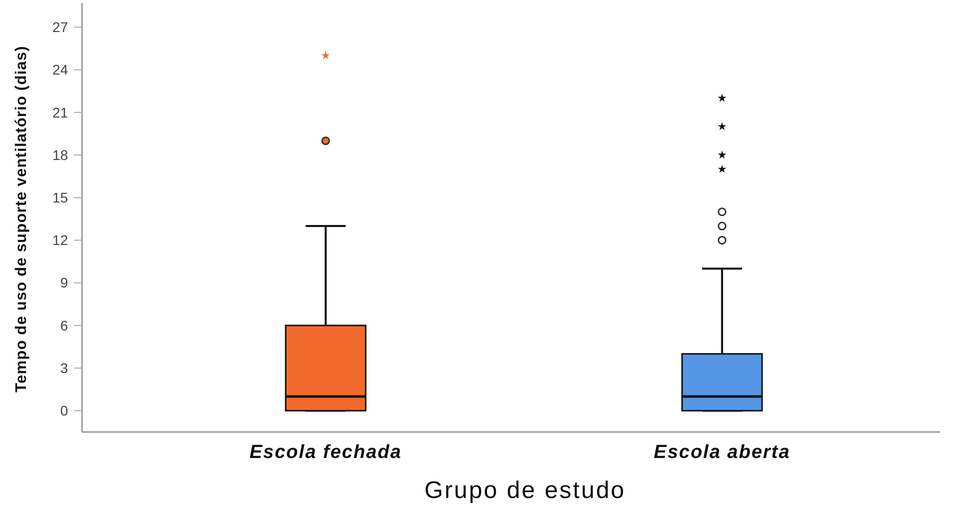 Image resolution: width=956 pixels, height=508 pixels. Describe the element at coordinates (722, 452) in the screenshot. I see `x-tick-label: Escola aberta` at that location.